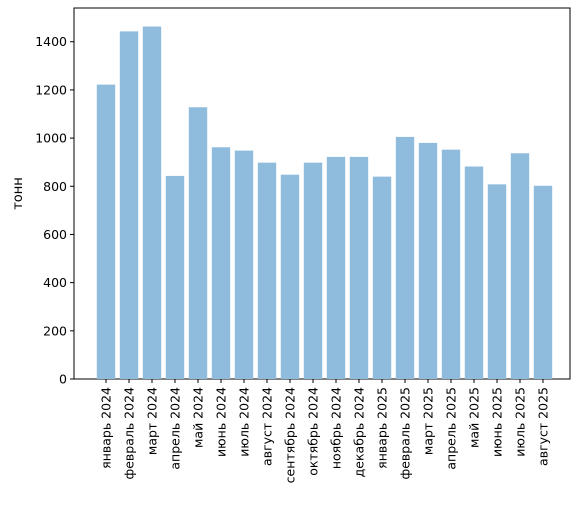  Describe the element at coordinates (129, 433) in the screenshot. I see `x-tick-label: февраль 2024` at that location.